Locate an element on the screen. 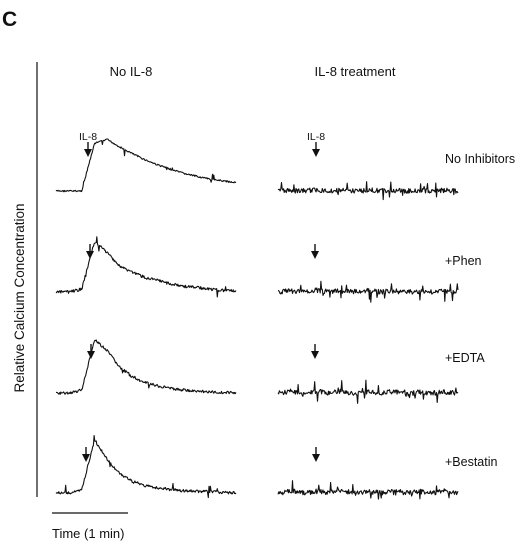  trace-no-il8-edta is located at coordinates (146, 367).